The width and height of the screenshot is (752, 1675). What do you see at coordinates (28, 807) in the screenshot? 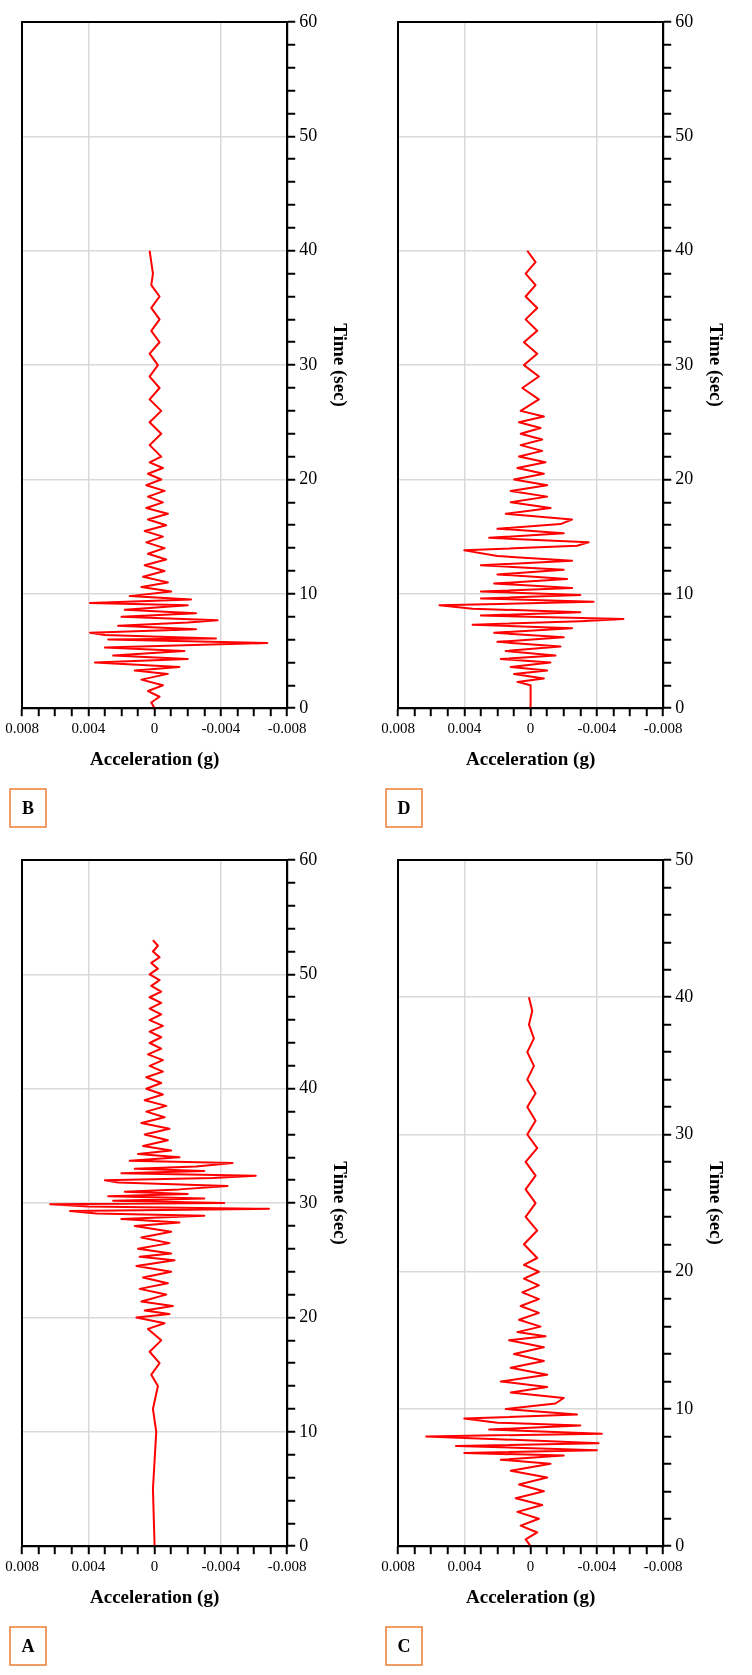
I see `text: B` at bounding box center [28, 807].